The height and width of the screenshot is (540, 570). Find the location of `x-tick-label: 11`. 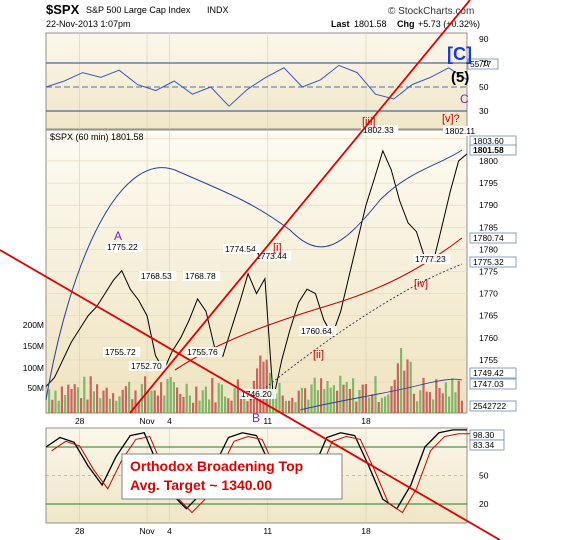

x-tick-label: 11 is located at coordinates (267, 531).